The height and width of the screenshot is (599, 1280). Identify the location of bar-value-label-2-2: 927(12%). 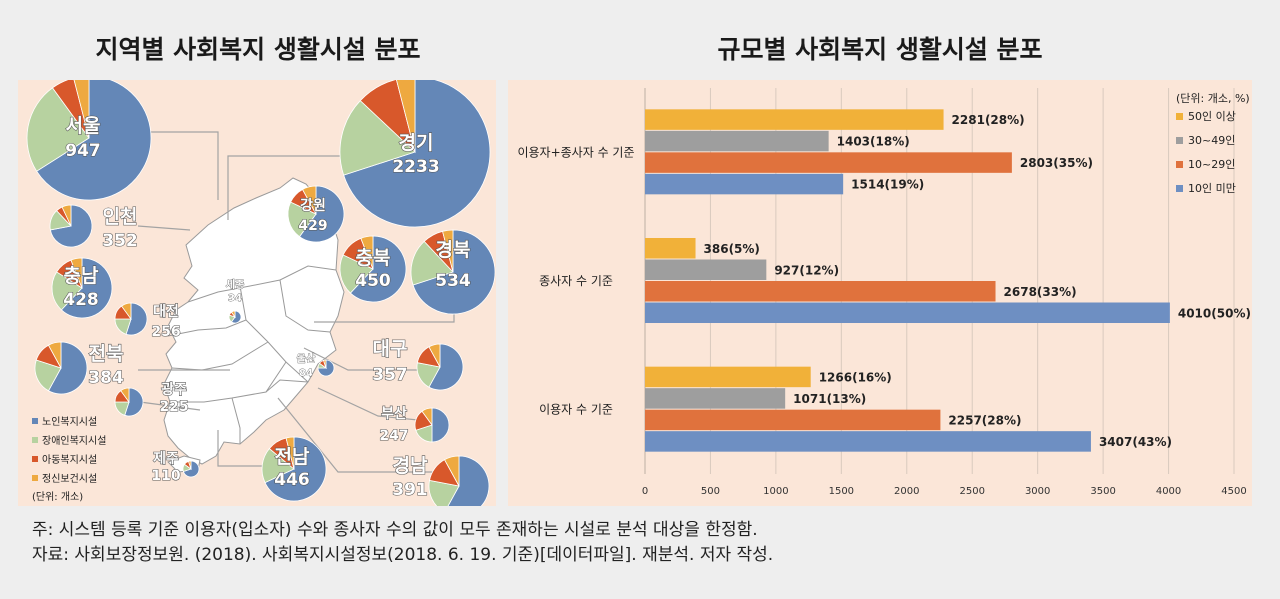
(806, 270).